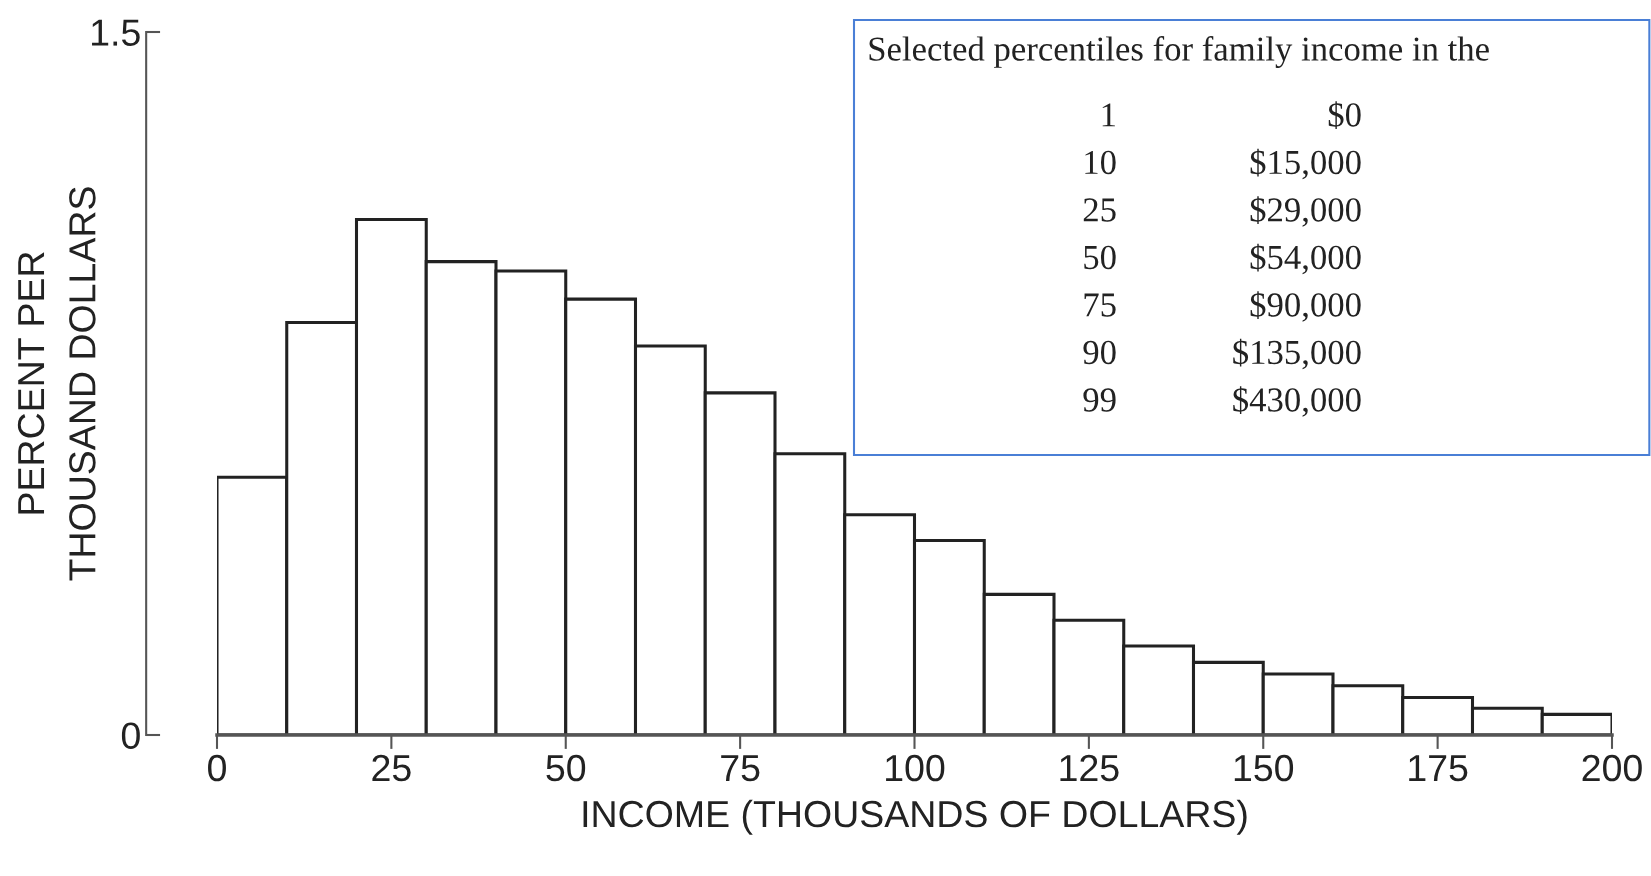 The image size is (1651, 876). I want to click on x-tick-label: 75, so click(740, 768).